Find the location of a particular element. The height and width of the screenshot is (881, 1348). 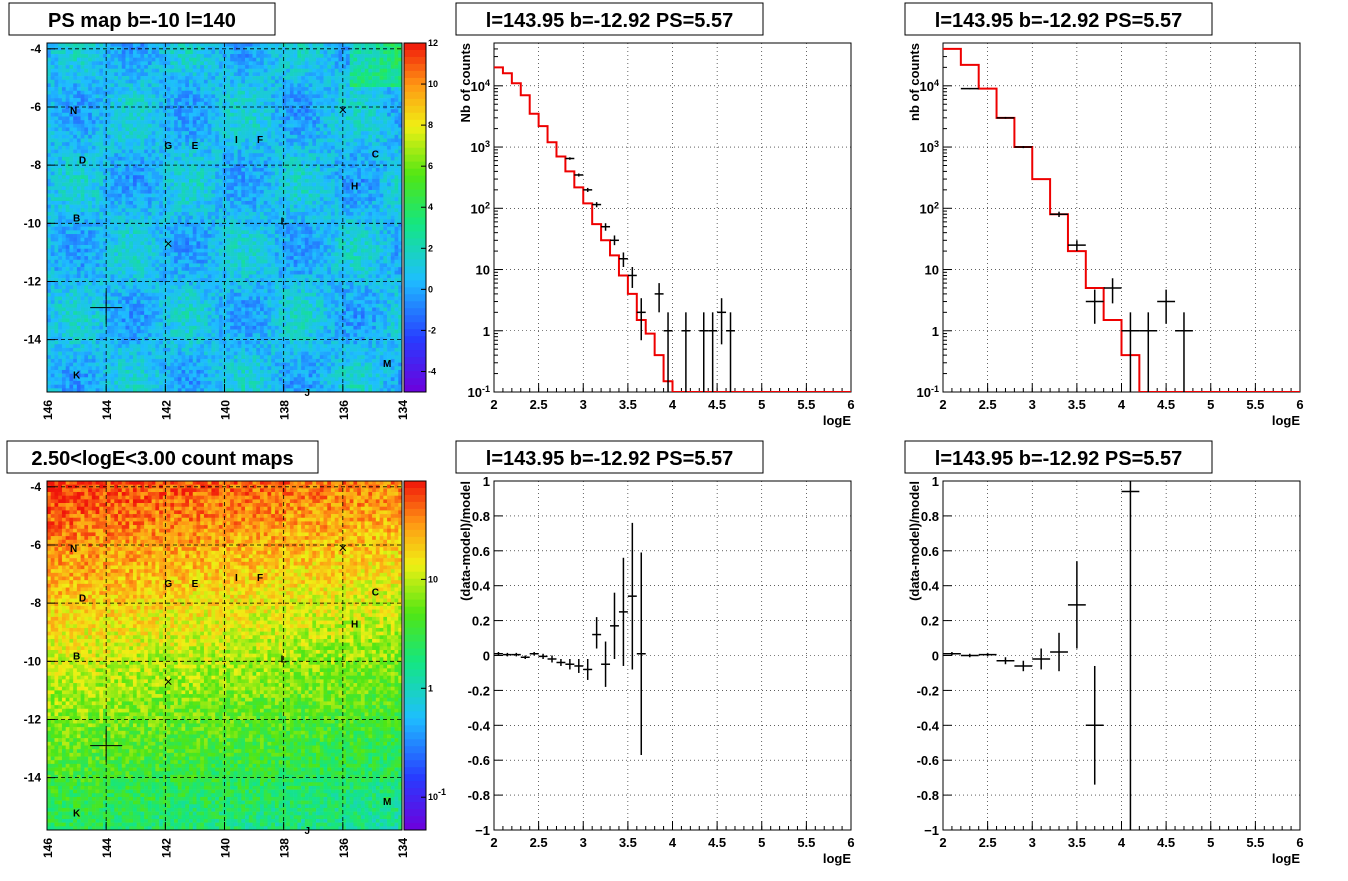

y-tick-label: 0.4 is located at coordinates (930, 586).